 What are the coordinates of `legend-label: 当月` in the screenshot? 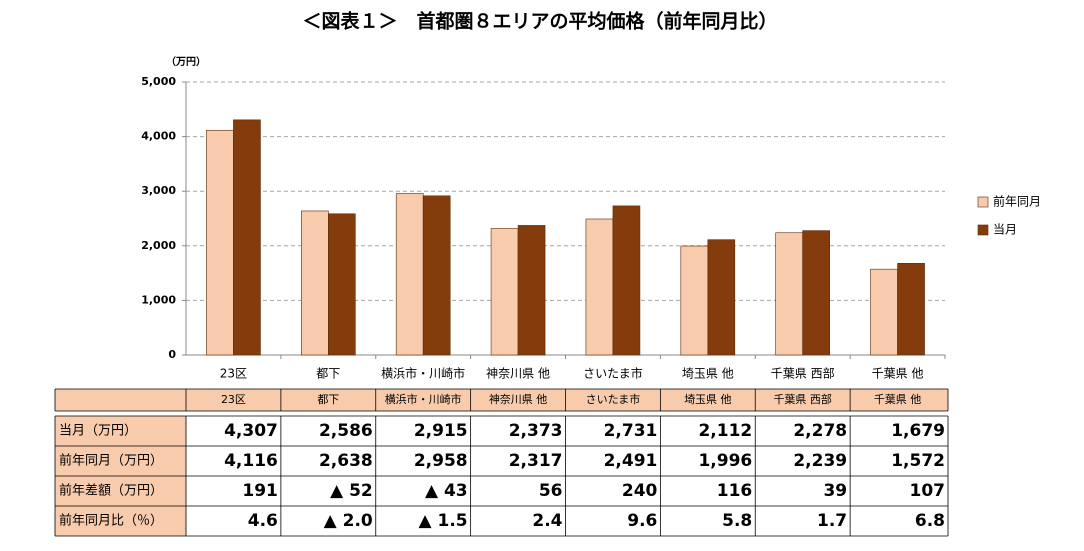 It's located at (1005, 230).